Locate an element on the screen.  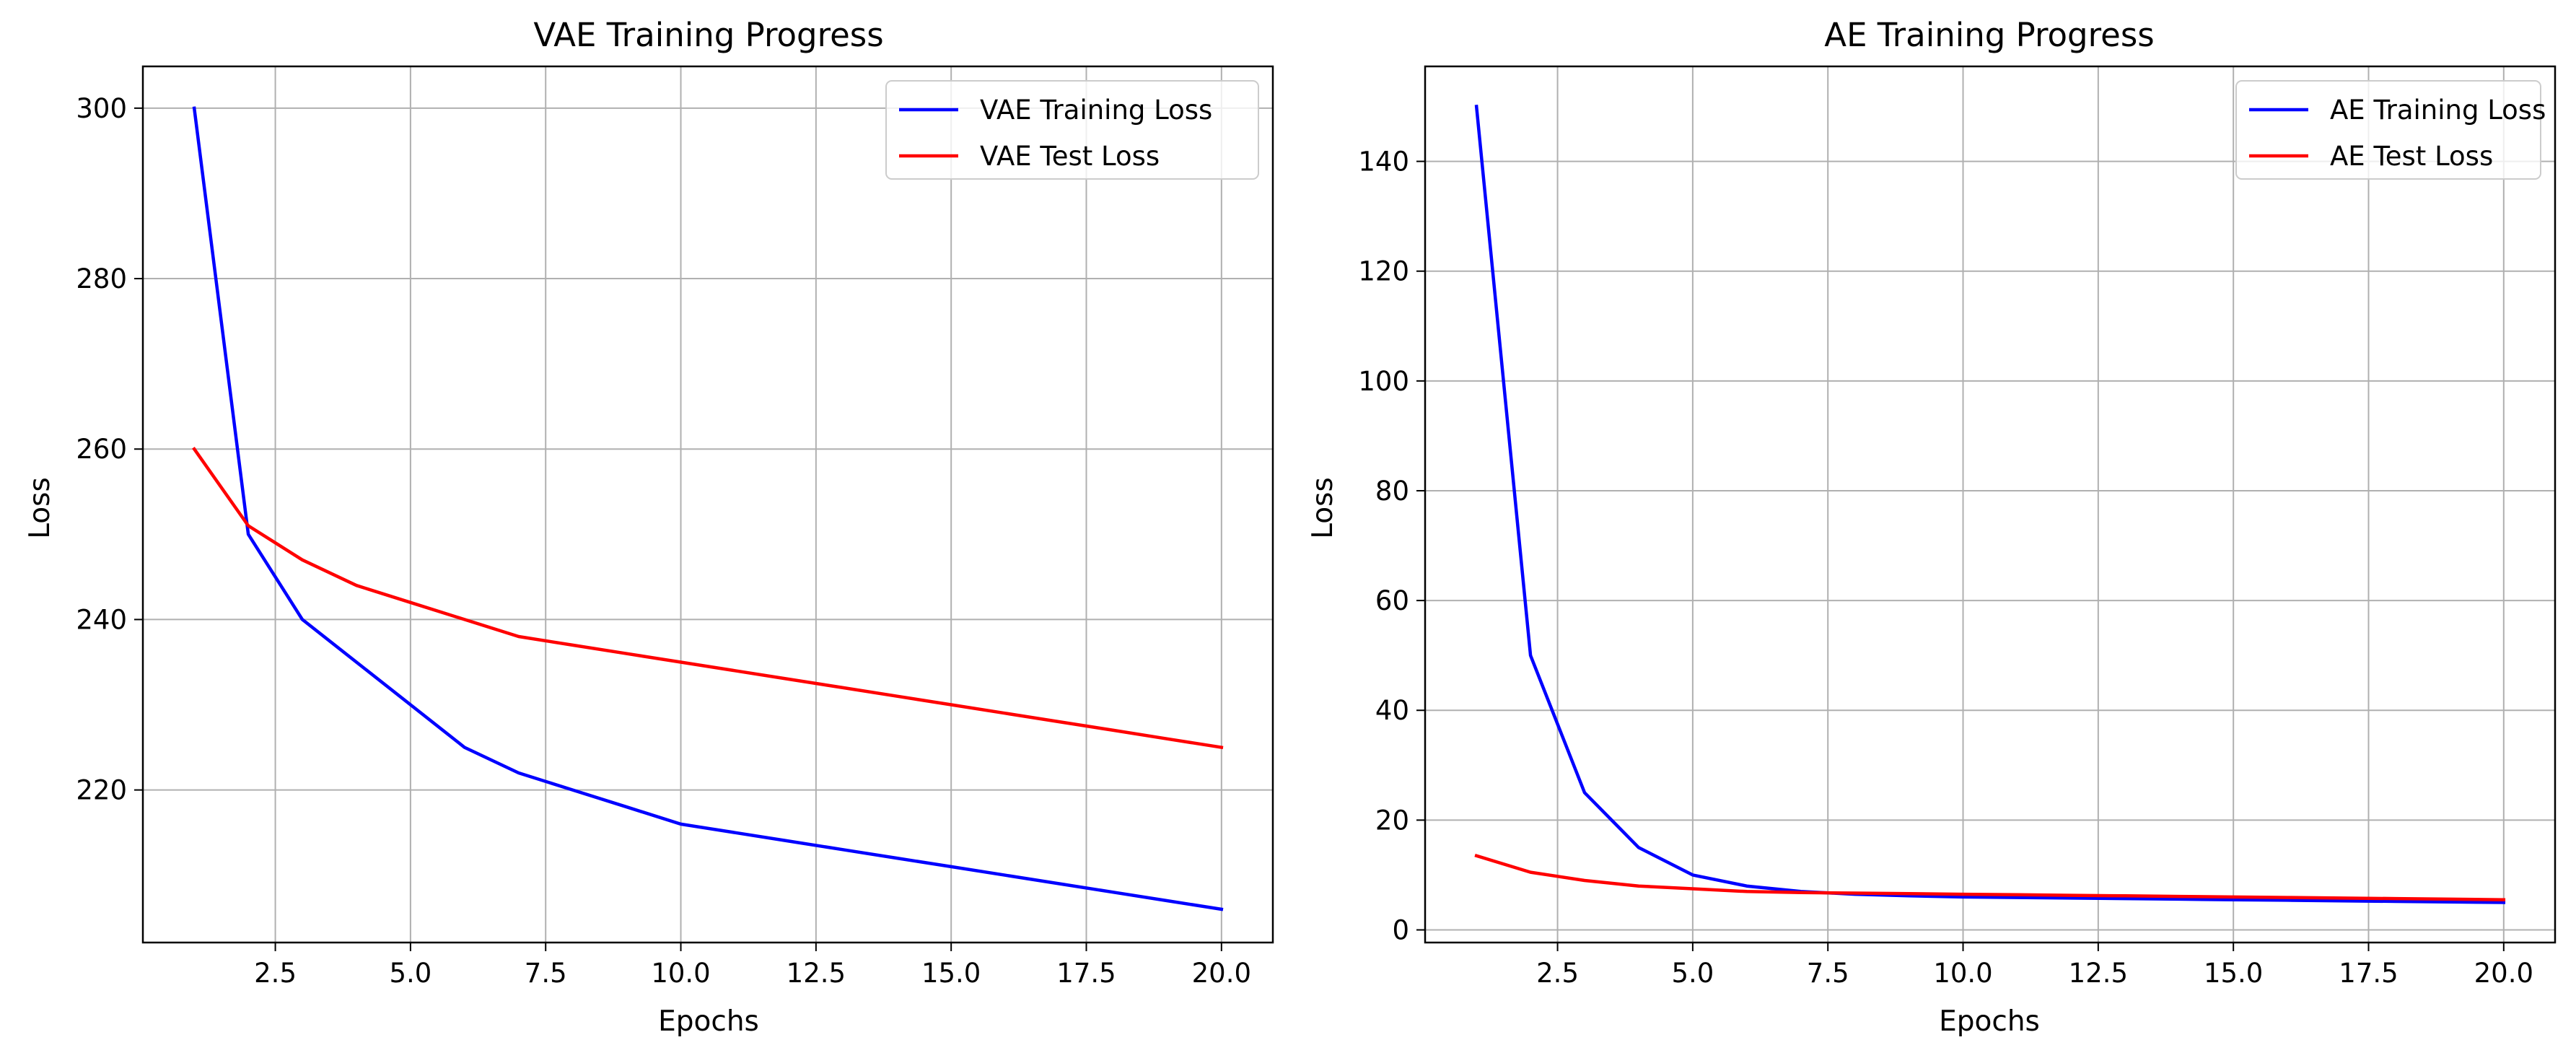
legend: VAE Training Loss VAE Test Loss is located at coordinates (1072, 130).